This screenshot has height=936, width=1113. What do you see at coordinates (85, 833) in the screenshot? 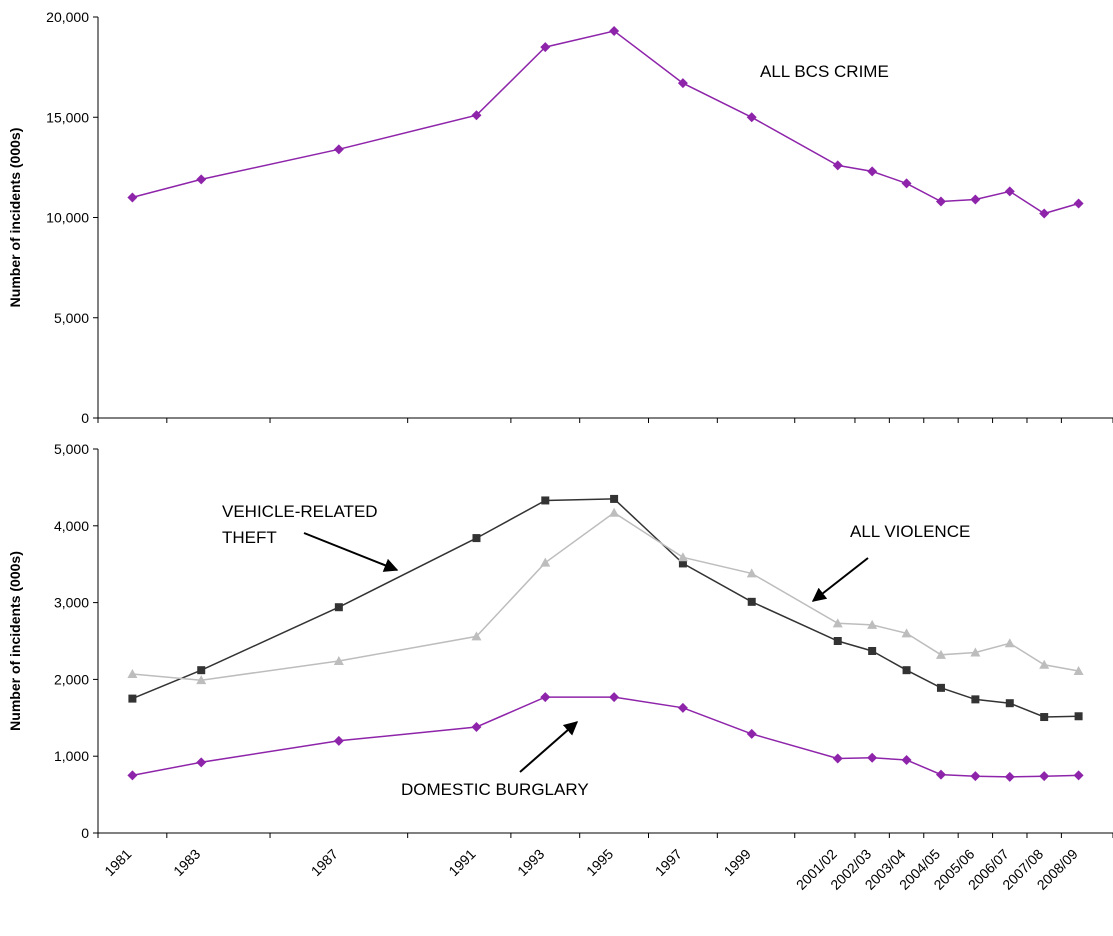
I see `bottom-panel-y-tick-label: 0` at bounding box center [85, 833].